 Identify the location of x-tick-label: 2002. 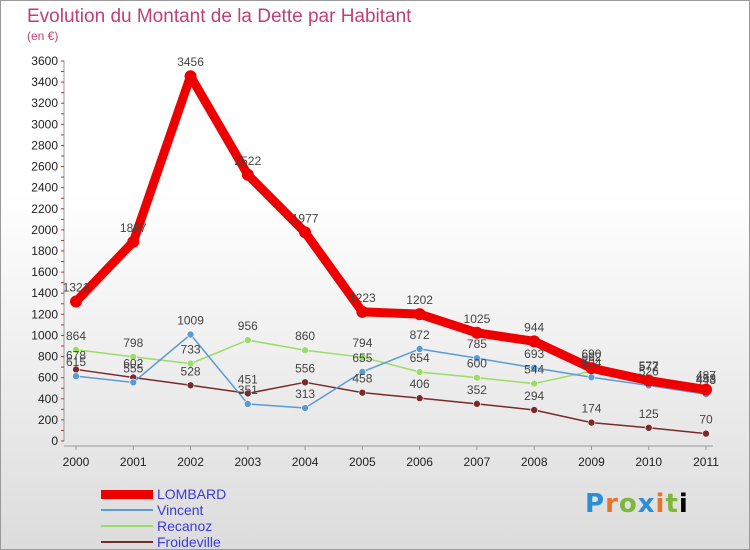
(190, 462).